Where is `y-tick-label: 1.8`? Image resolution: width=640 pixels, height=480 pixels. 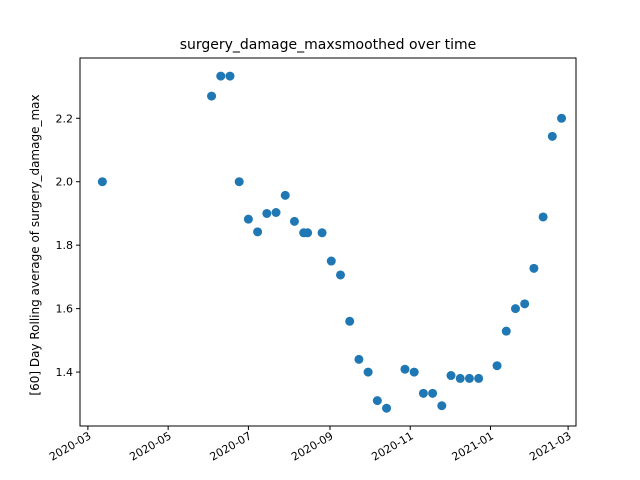 y-tick-label: 1.8 is located at coordinates (65, 245).